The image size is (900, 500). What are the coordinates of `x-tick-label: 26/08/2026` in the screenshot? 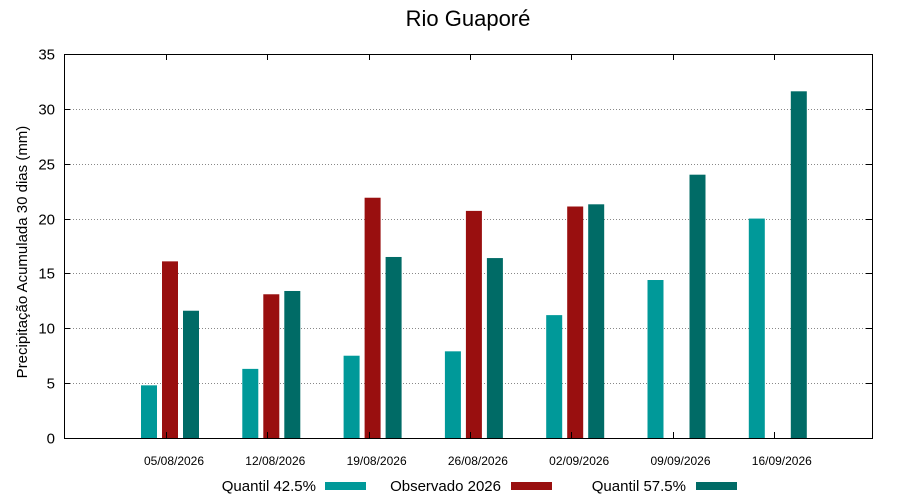 It's located at (478, 461).